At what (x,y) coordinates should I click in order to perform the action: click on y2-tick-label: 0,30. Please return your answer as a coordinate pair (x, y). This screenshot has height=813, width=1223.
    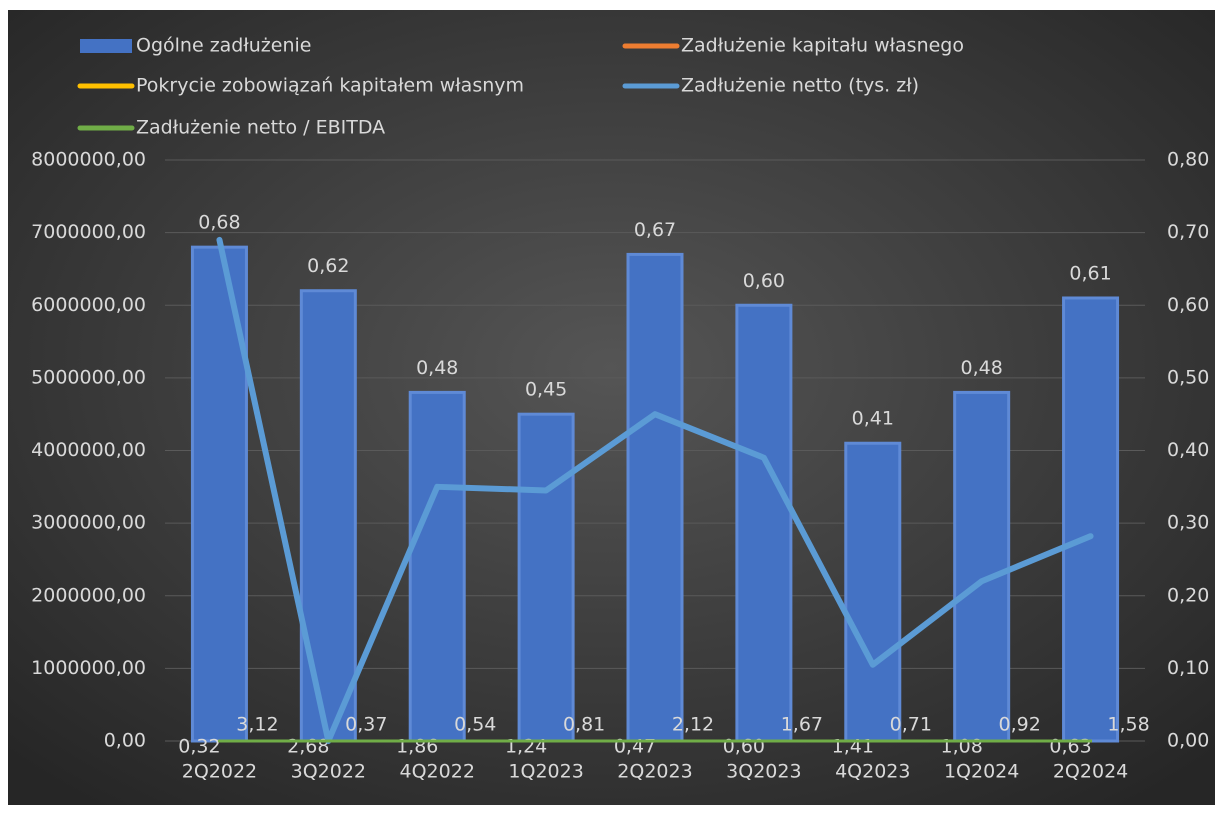
    Looking at the image, I should click on (1188, 523).